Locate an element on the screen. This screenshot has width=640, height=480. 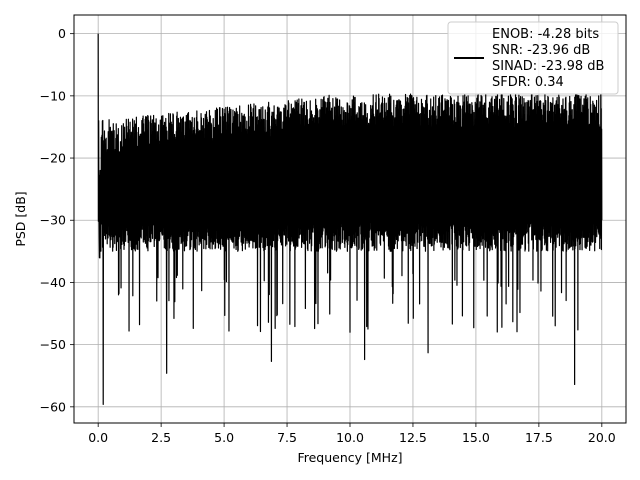
y-tick-label: −20 is located at coordinates (53, 158).